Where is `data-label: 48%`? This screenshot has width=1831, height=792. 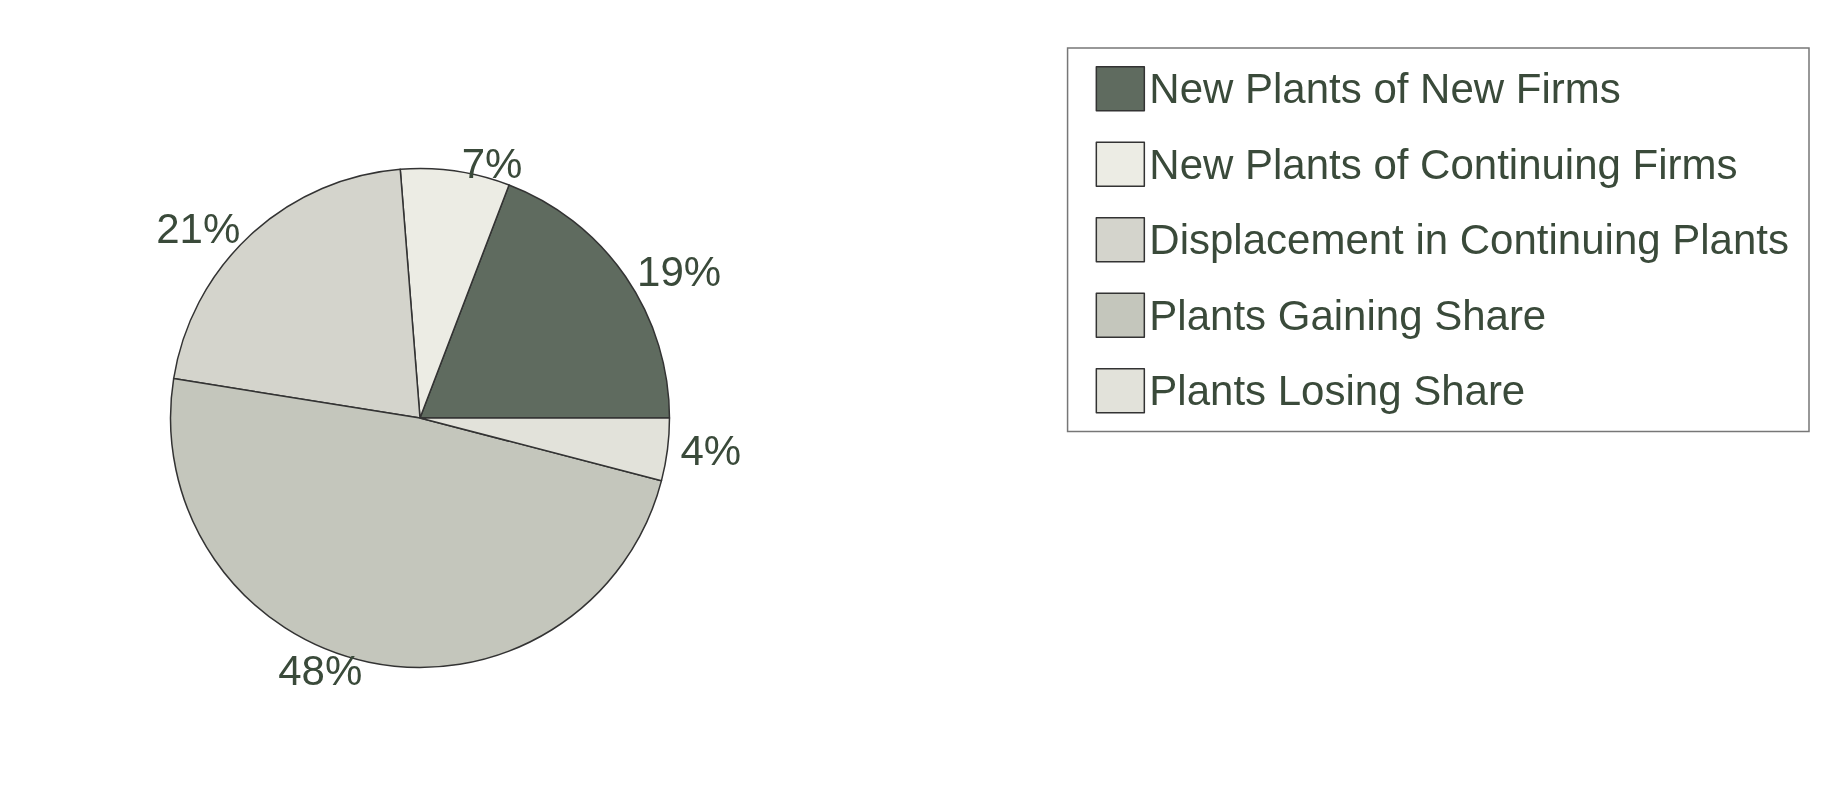 data-label: 48% is located at coordinates (320, 670).